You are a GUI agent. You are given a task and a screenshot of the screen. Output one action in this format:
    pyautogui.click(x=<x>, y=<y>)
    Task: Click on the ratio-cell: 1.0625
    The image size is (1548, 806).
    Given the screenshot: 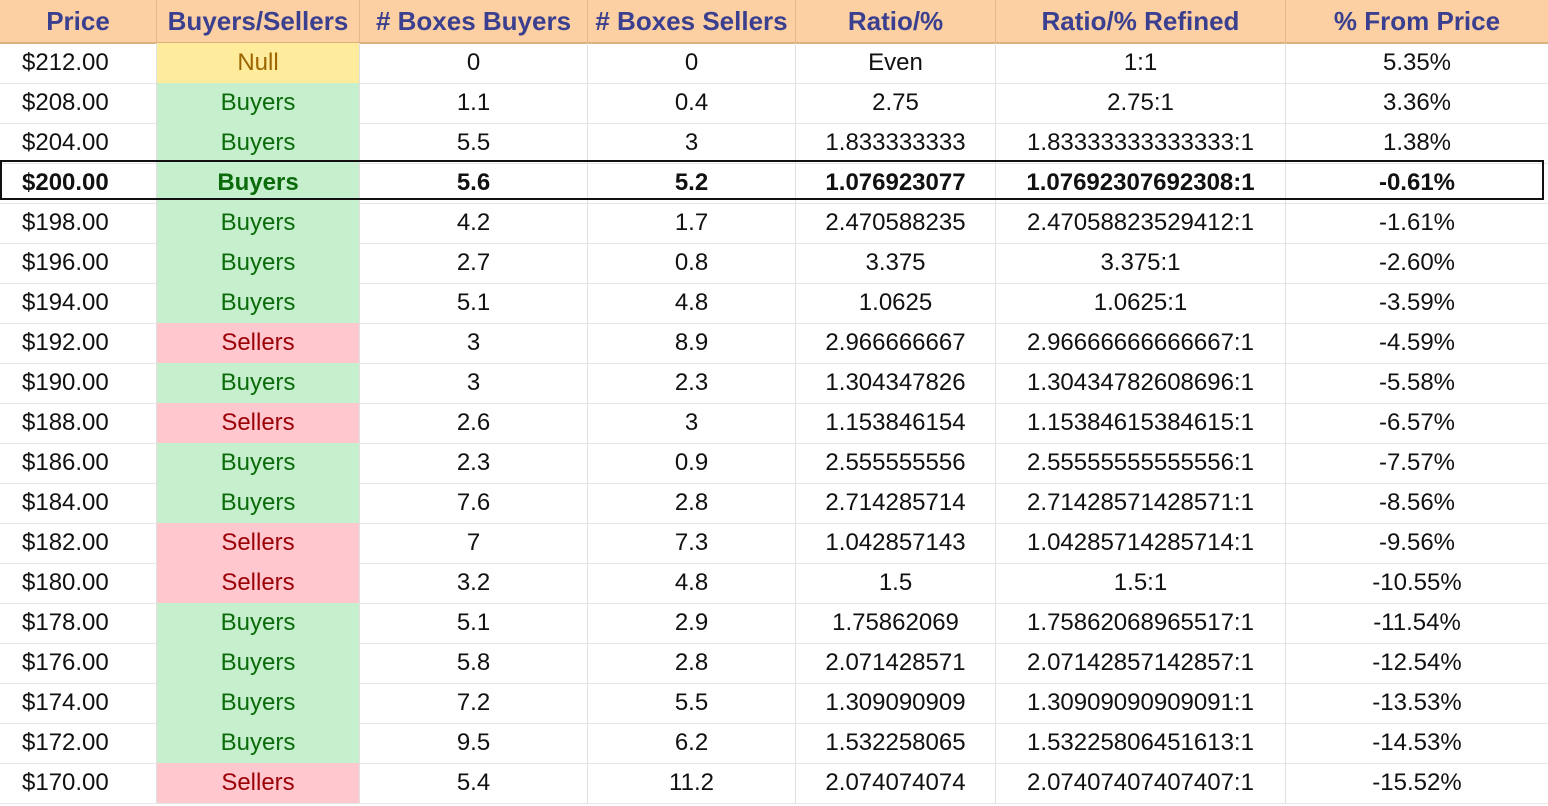 What is the action you would take?
    pyautogui.click(x=896, y=303)
    